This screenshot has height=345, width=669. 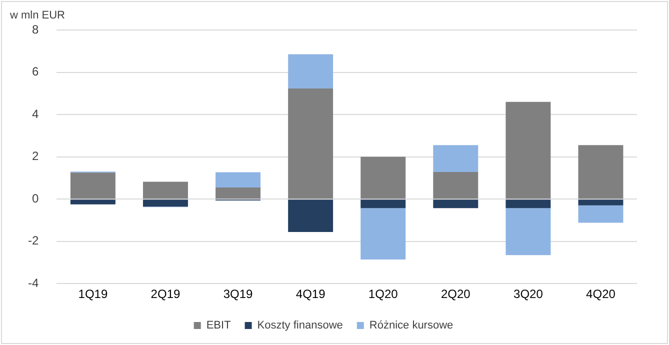 I want to click on x-tick-label: 1Q19, so click(x=93, y=294).